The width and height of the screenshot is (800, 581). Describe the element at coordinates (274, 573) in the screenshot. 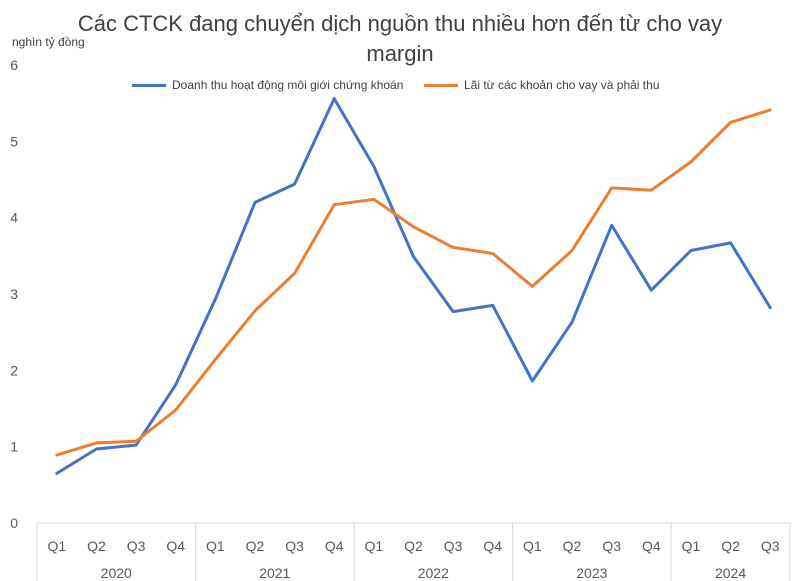

I see `x-tick-label-year: 2021` at that location.